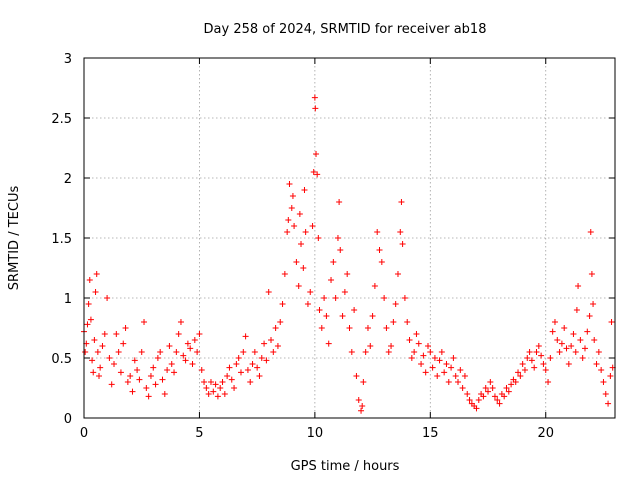  What do you see at coordinates (84, 433) in the screenshot?
I see `x-tick-label: 0` at bounding box center [84, 433].